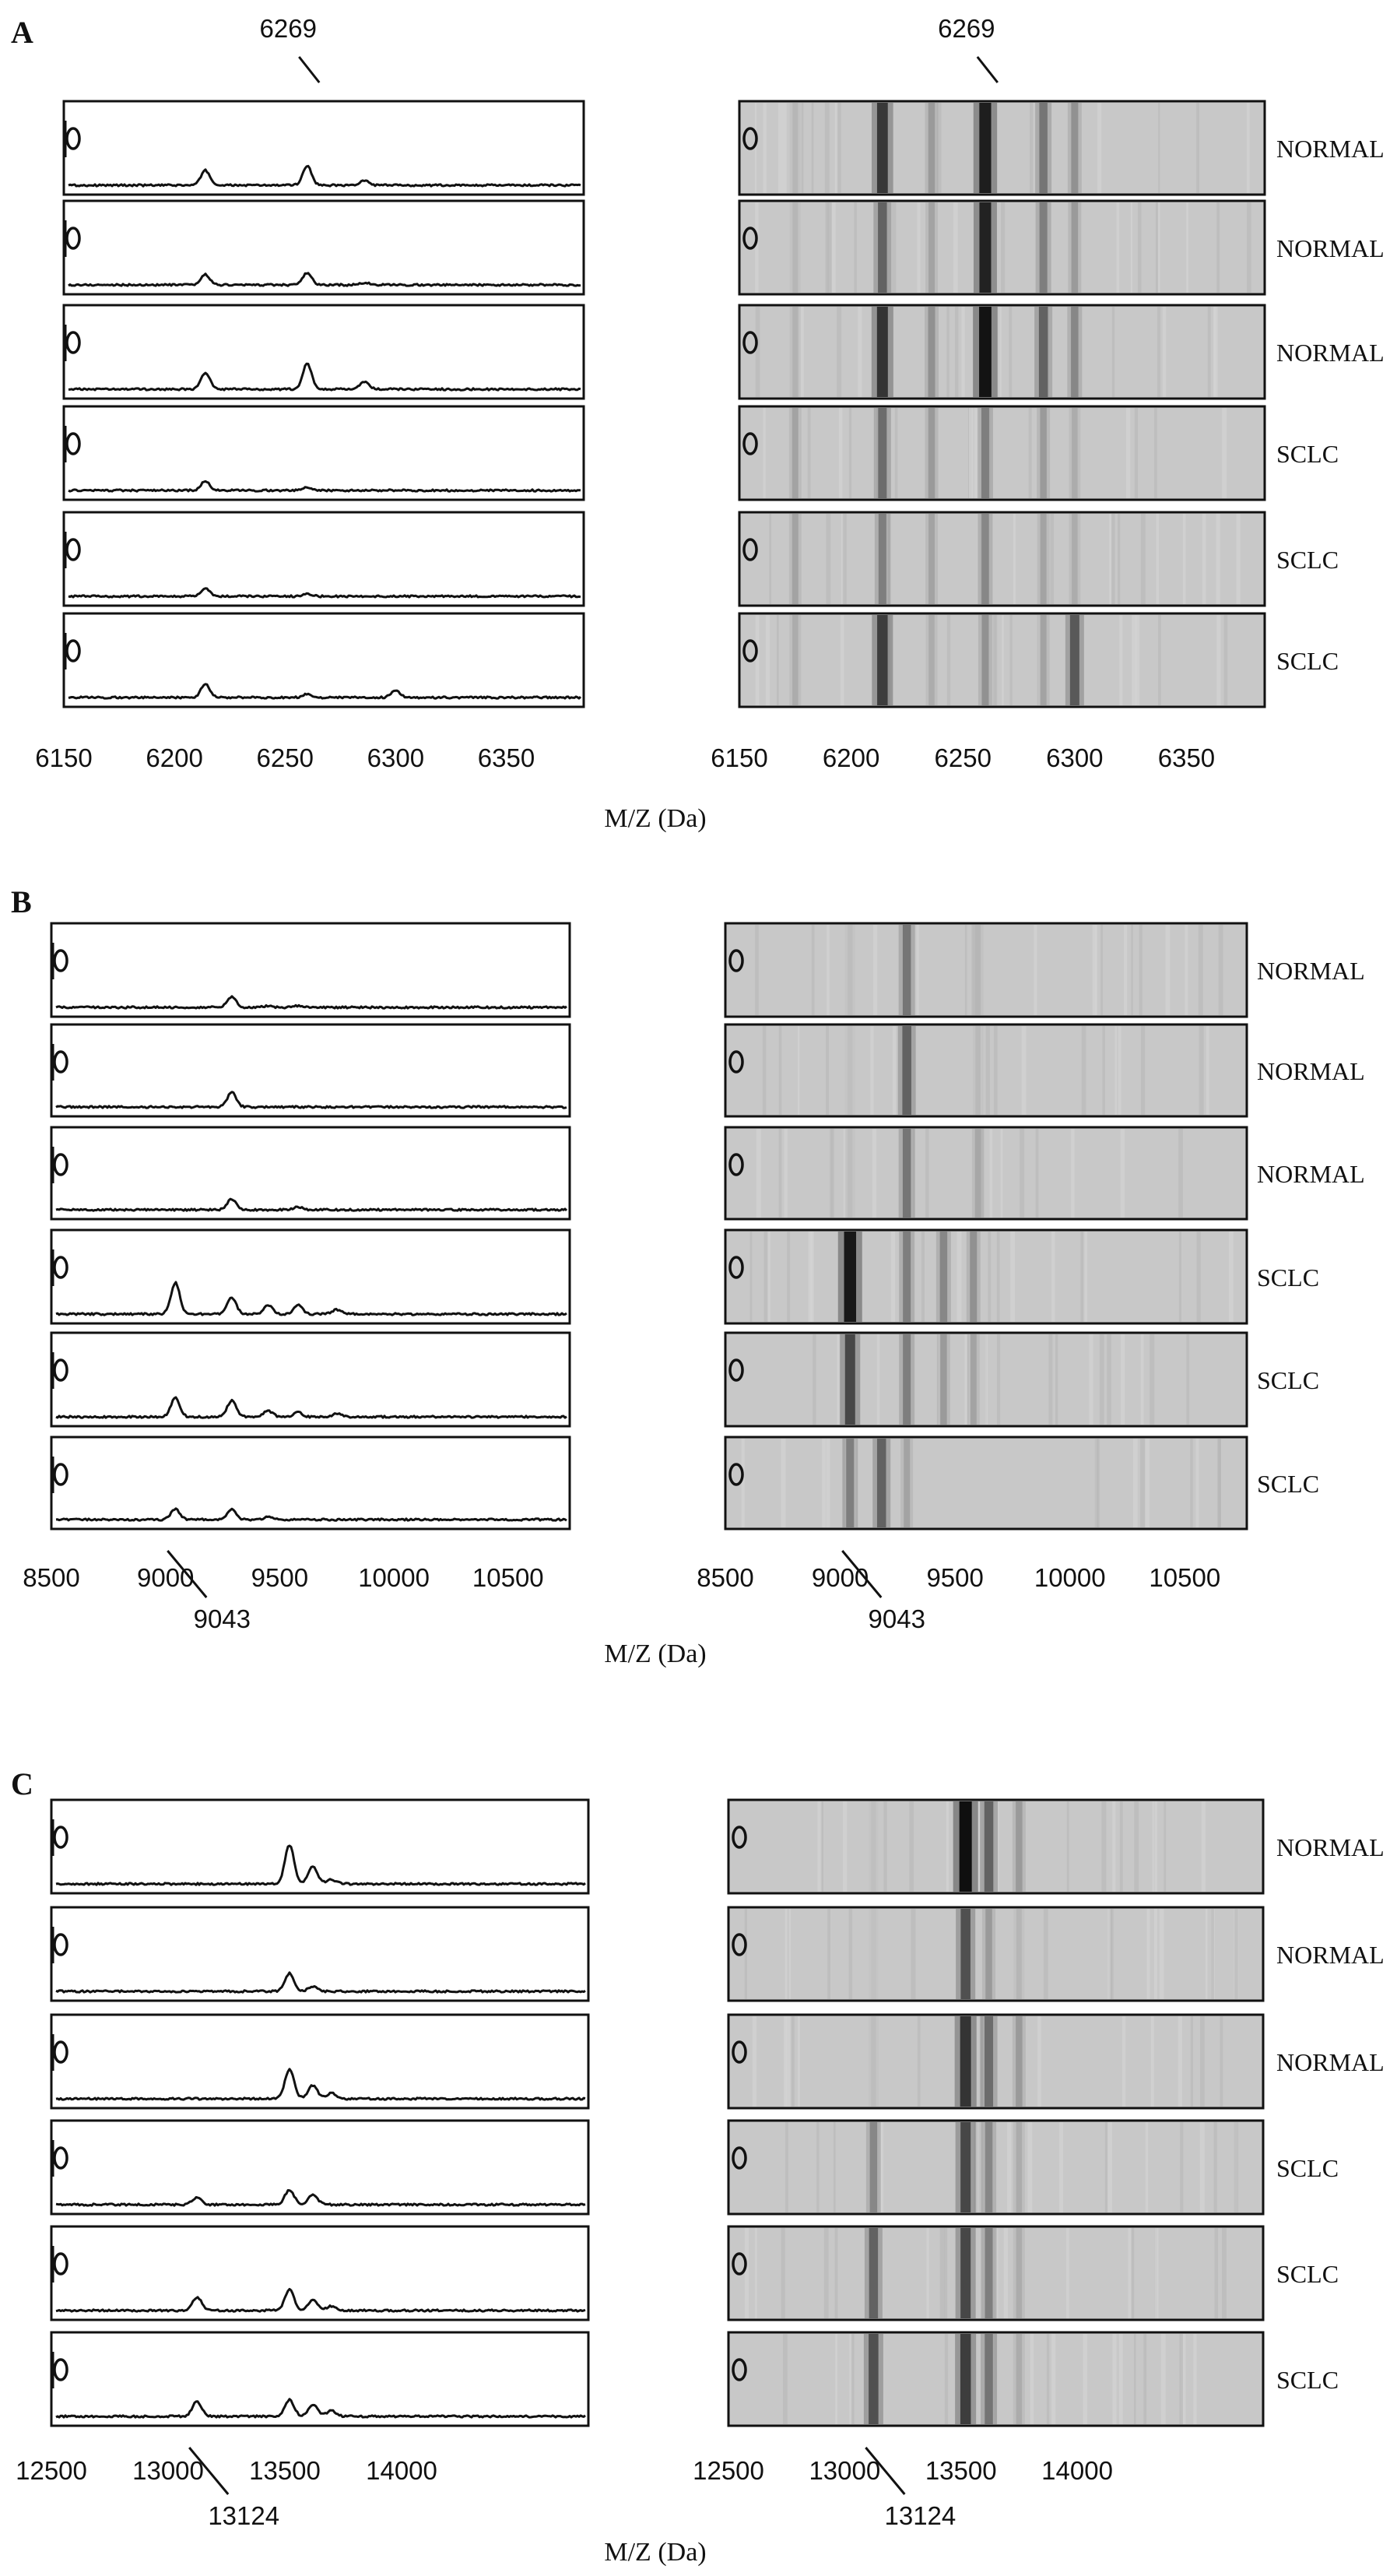 Image resolution: width=1397 pixels, height=2576 pixels. What do you see at coordinates (655, 1654) in the screenshot?
I see `x-axis-label: M/Z (Da)` at bounding box center [655, 1654].